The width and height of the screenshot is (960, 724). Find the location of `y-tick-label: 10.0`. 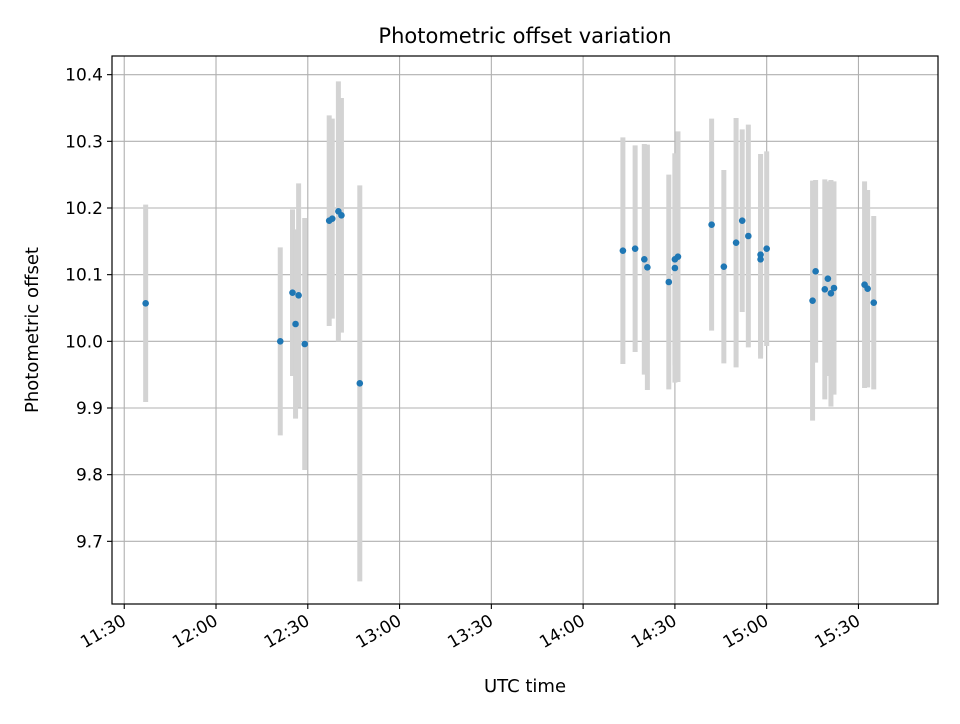

y-tick-label: 10.0 is located at coordinates (84, 342).